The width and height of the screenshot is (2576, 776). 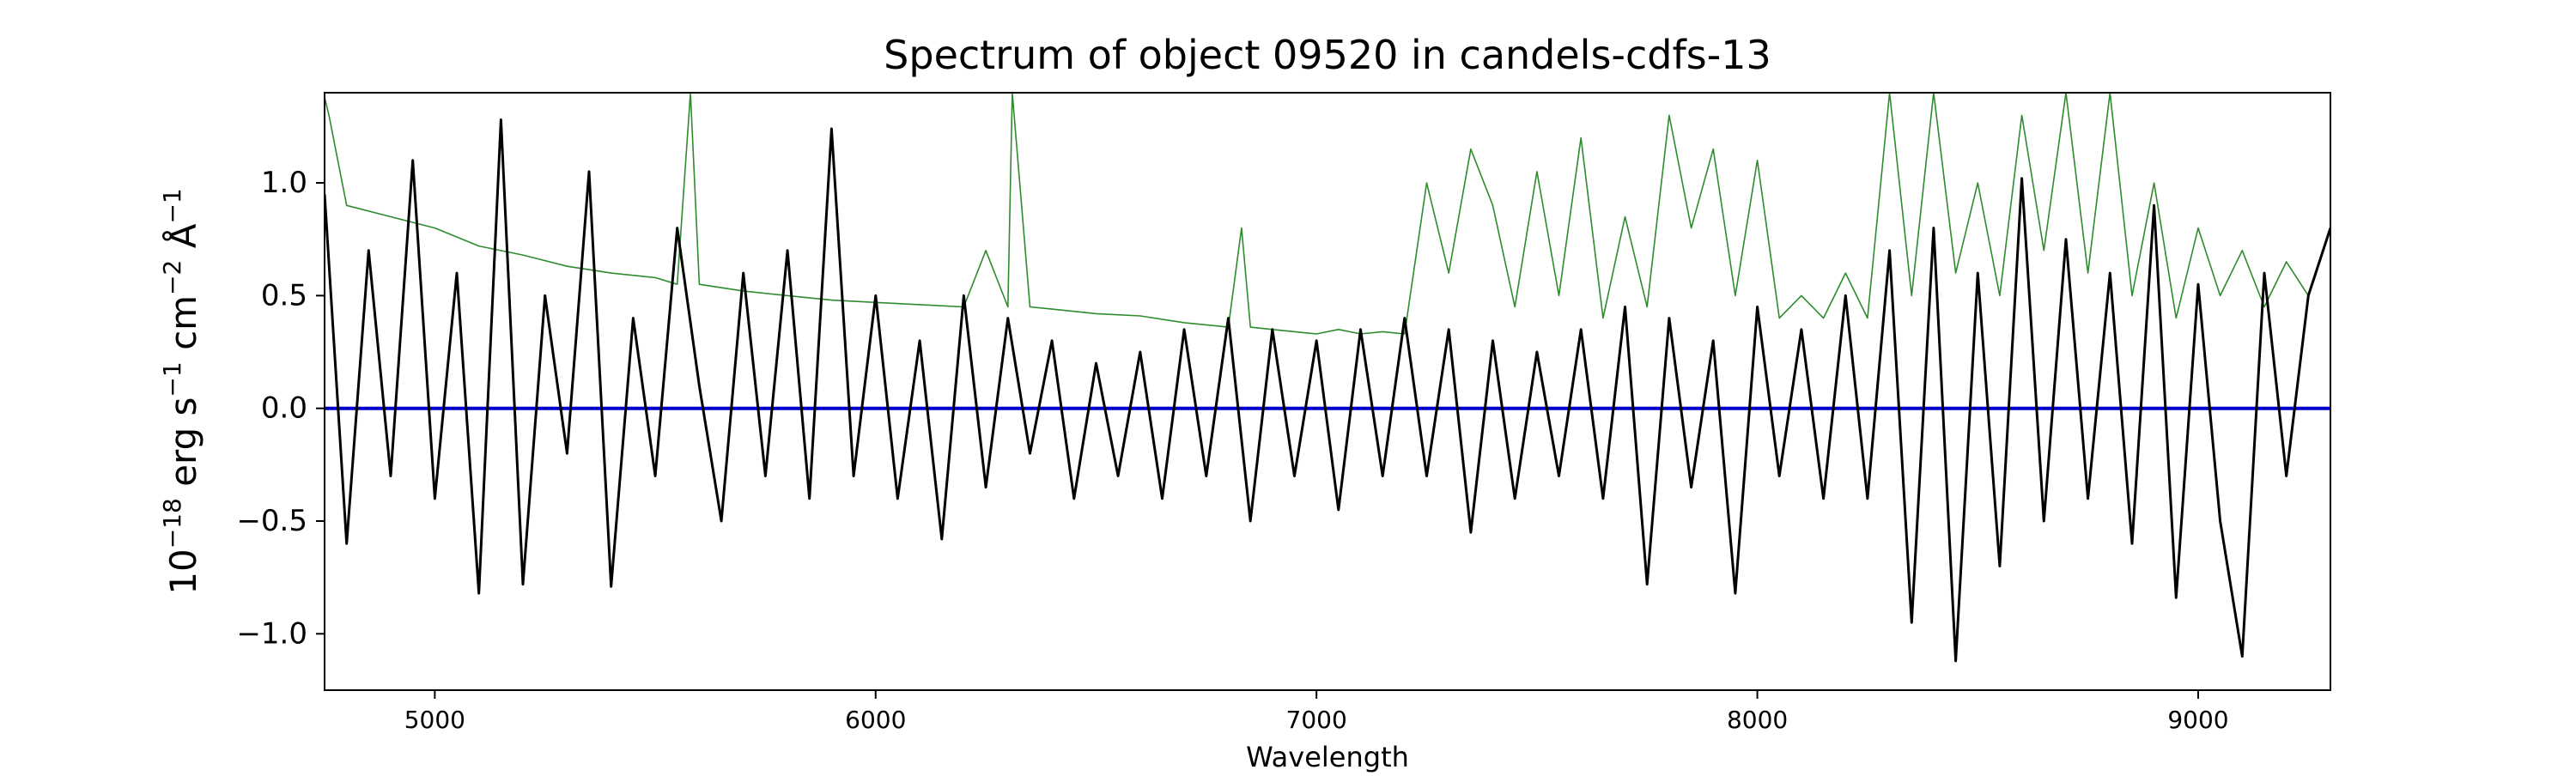 What do you see at coordinates (284, 408) in the screenshot?
I see `y-tick-label: 0.0` at bounding box center [284, 408].